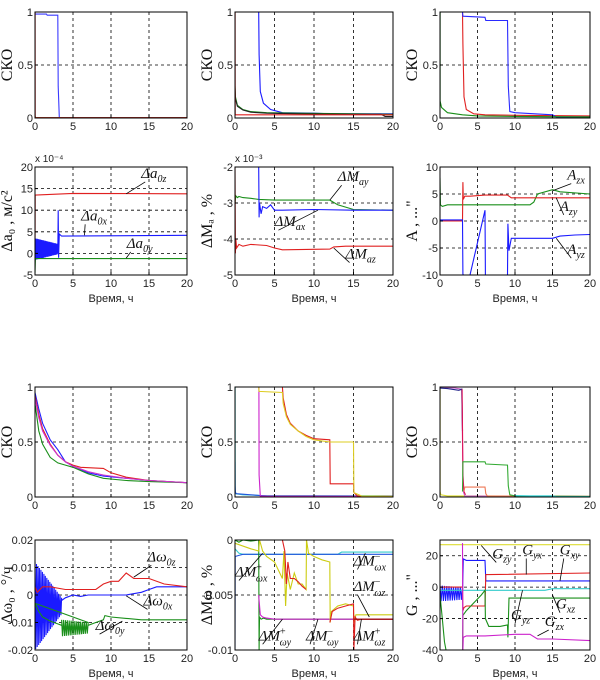 This screenshot has width=600, height=680. What do you see at coordinates (430, 651) in the screenshot?
I see `y-tick-label: -40` at bounding box center [430, 651].